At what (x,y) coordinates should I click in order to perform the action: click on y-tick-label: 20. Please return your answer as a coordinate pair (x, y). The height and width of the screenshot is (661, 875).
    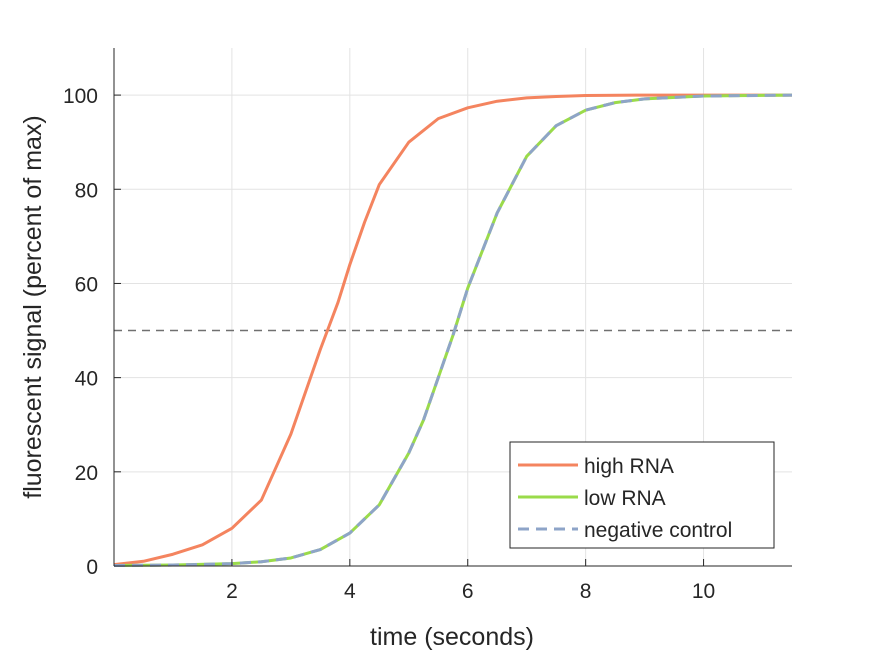
    Looking at the image, I should click on (86, 473).